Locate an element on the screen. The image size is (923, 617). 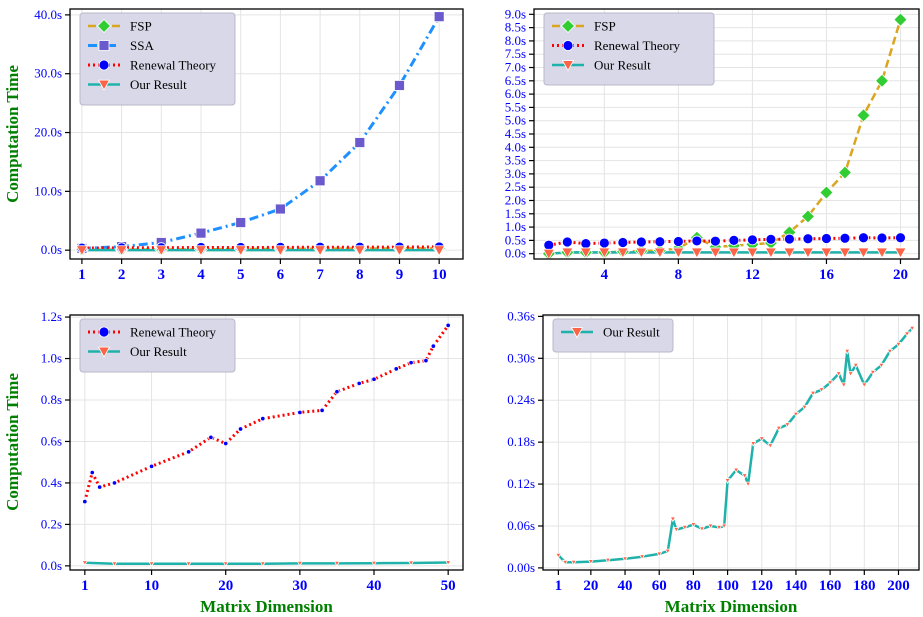
x-tick-label: 1 is located at coordinates (559, 586).